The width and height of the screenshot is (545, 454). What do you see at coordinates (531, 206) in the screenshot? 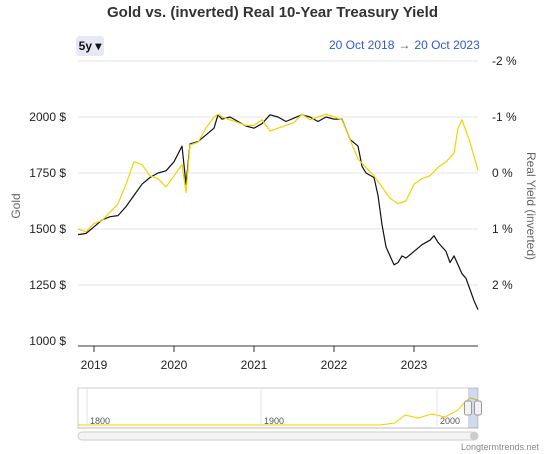
I see `y-right-title: Real Yield (inverted)` at bounding box center [531, 206].